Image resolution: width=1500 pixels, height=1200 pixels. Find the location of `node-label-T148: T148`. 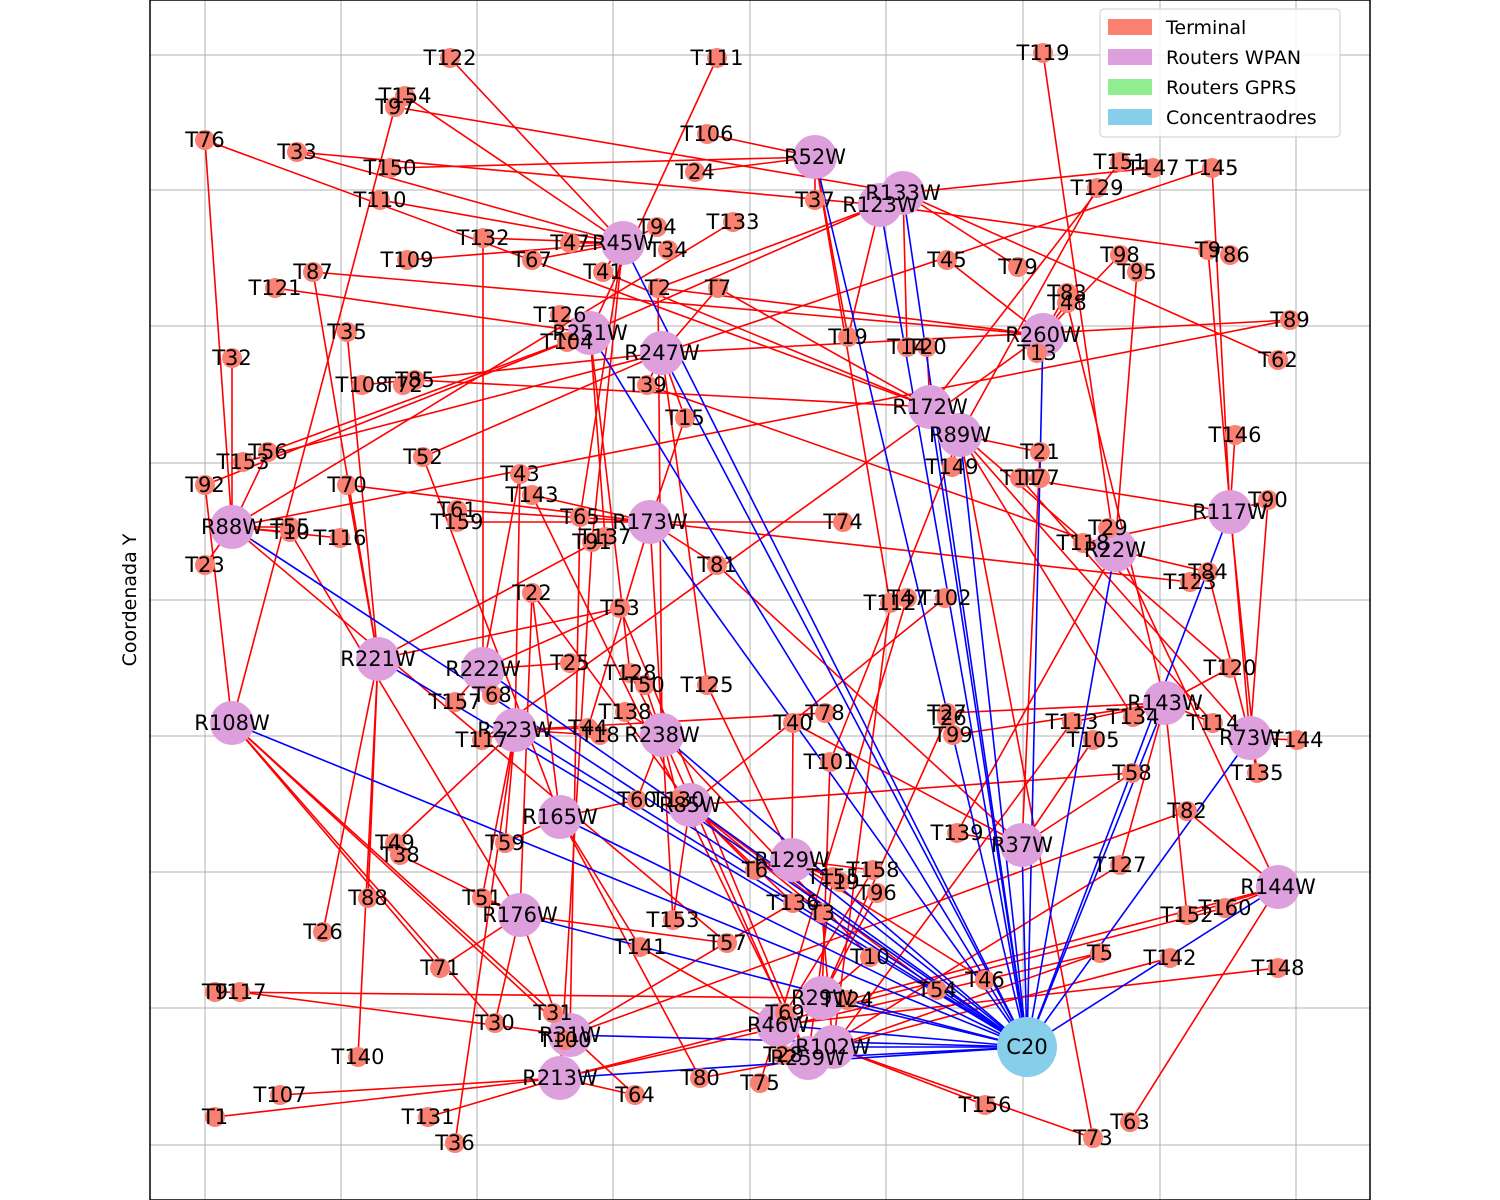

node-label-T148: T148 is located at coordinates (1278, 968).